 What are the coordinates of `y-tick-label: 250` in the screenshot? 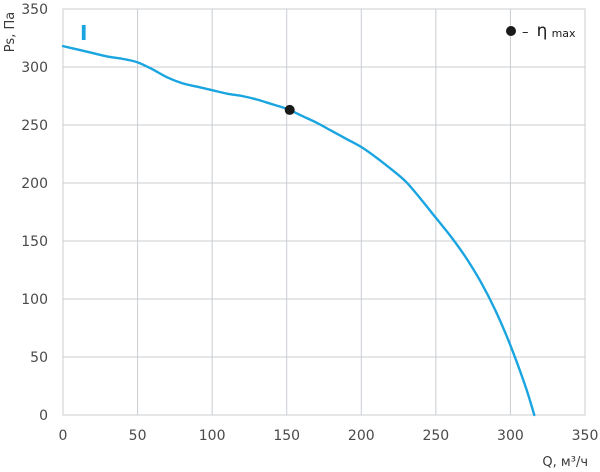 It's located at (34, 126).